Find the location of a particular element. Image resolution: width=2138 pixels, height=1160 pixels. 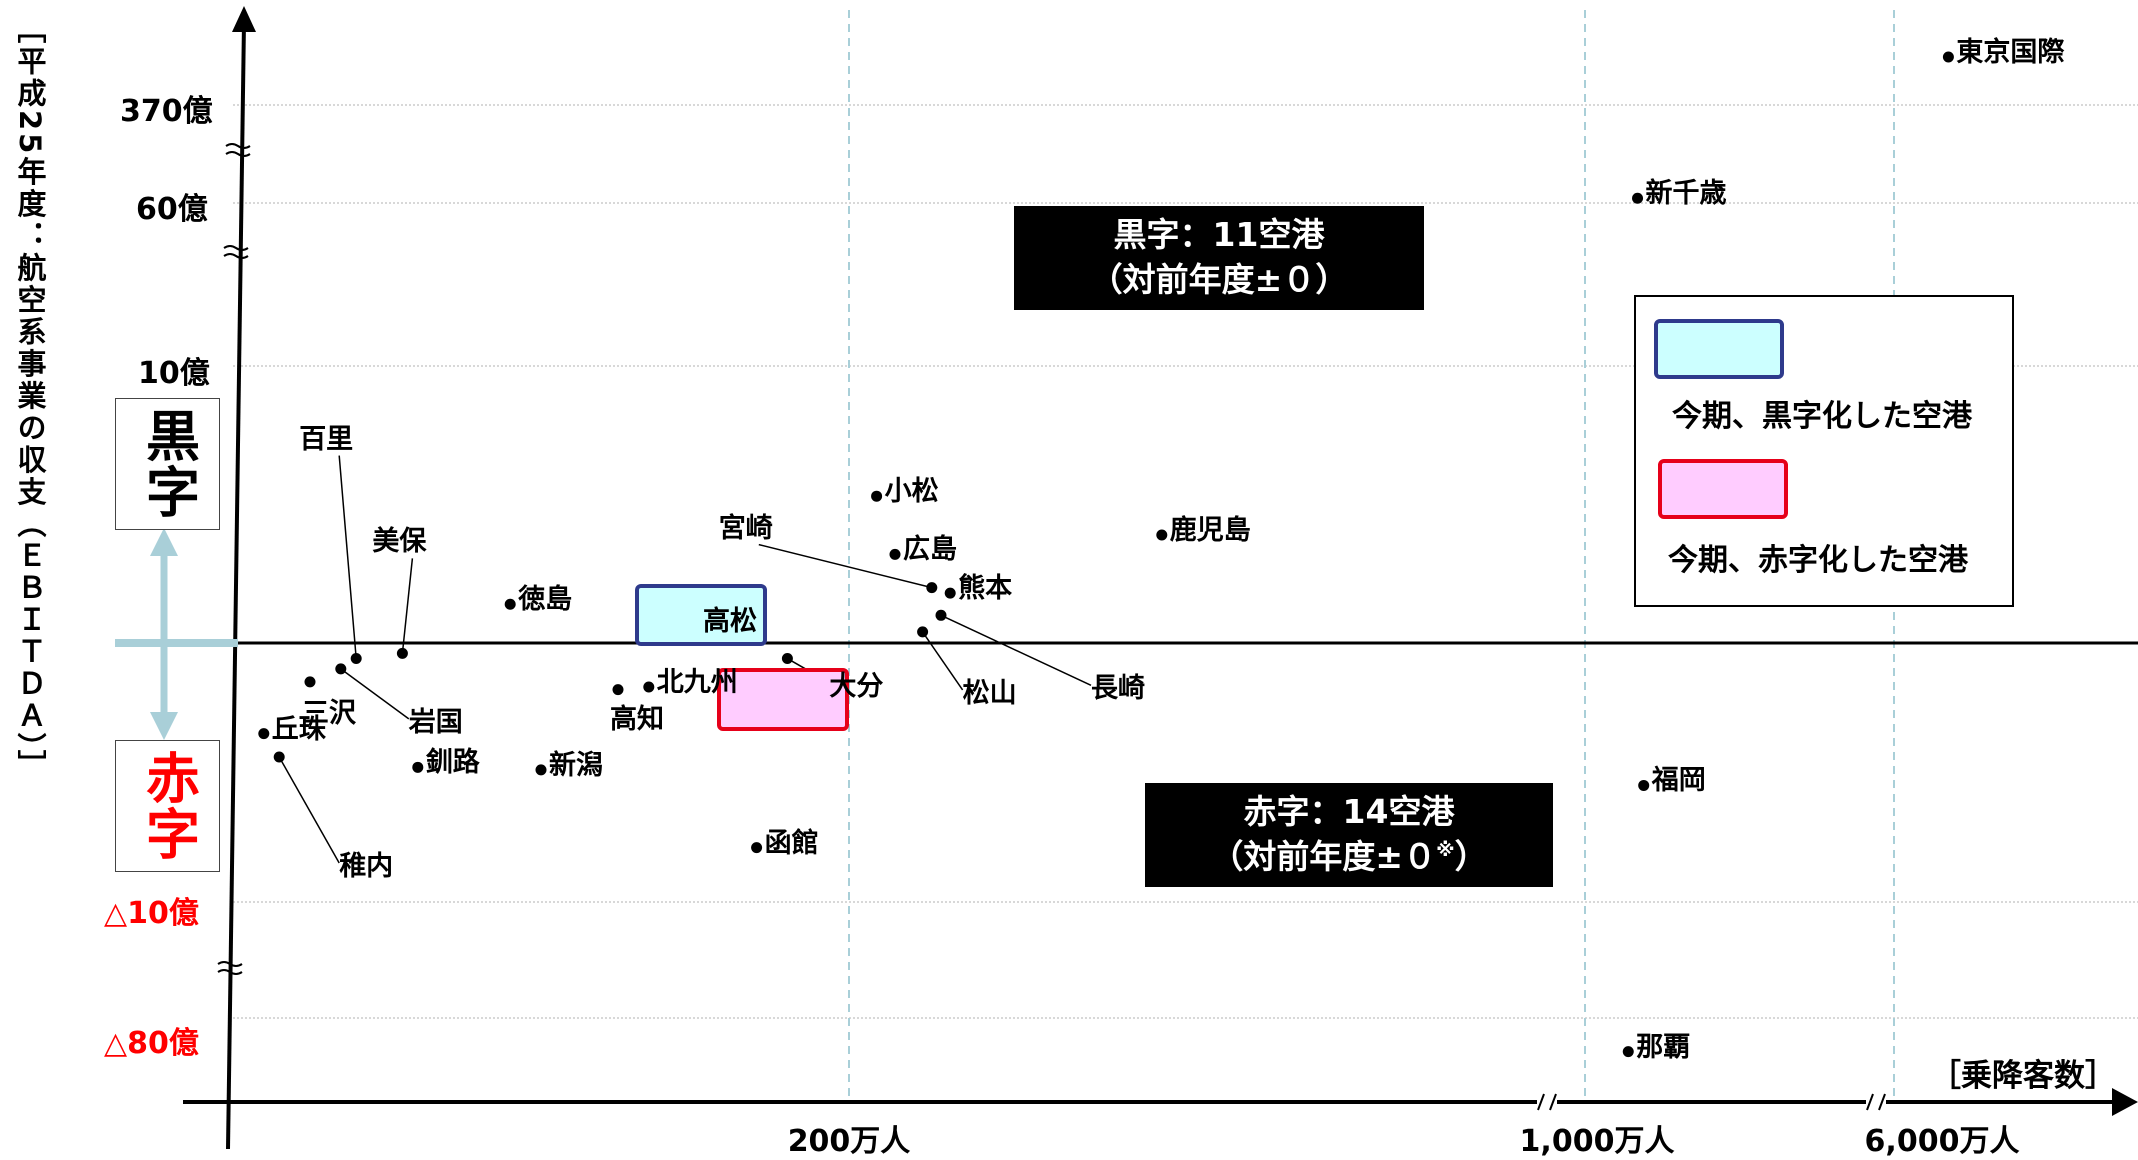

point-label: 丘珠 is located at coordinates (298, 729).